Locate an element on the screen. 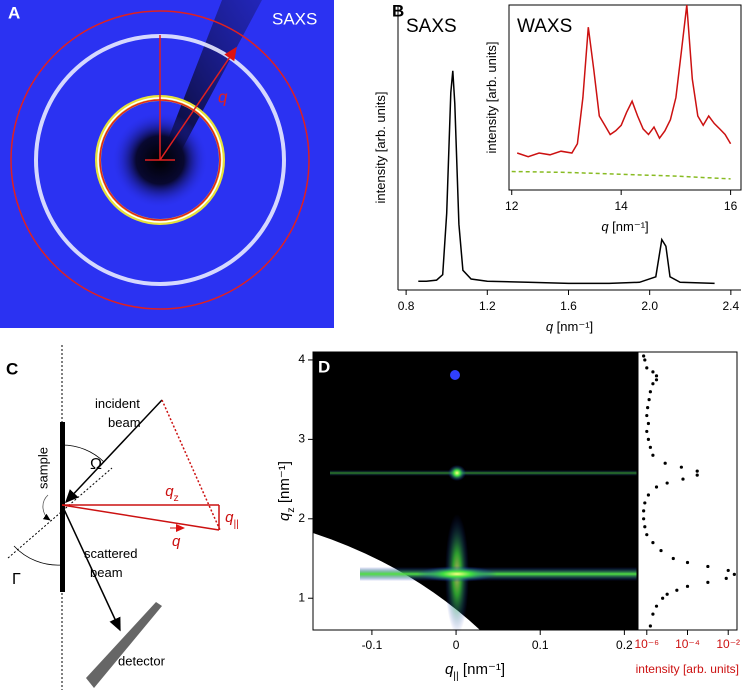  panel-label: C is located at coordinates (12, 368).